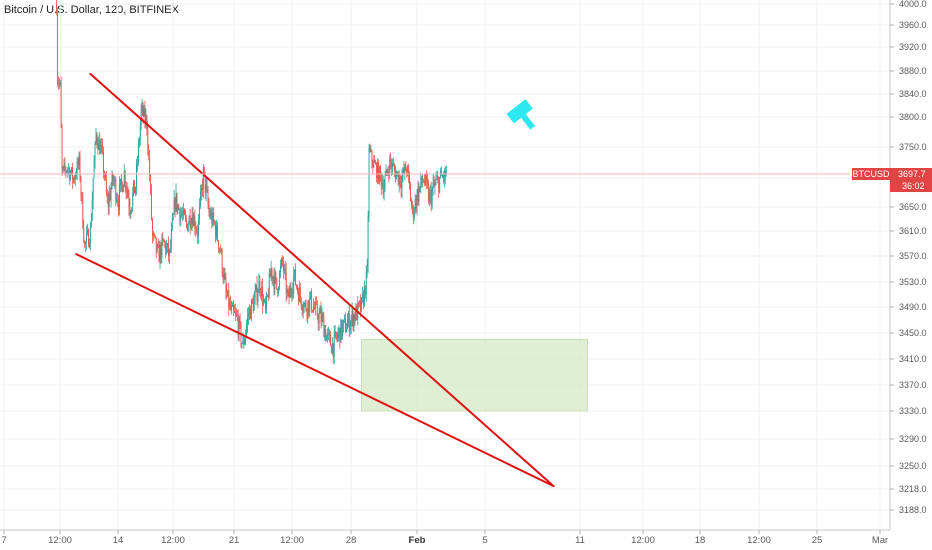 The width and height of the screenshot is (932, 550). What do you see at coordinates (234, 540) in the screenshot?
I see `x-tick-label: 21` at bounding box center [234, 540].